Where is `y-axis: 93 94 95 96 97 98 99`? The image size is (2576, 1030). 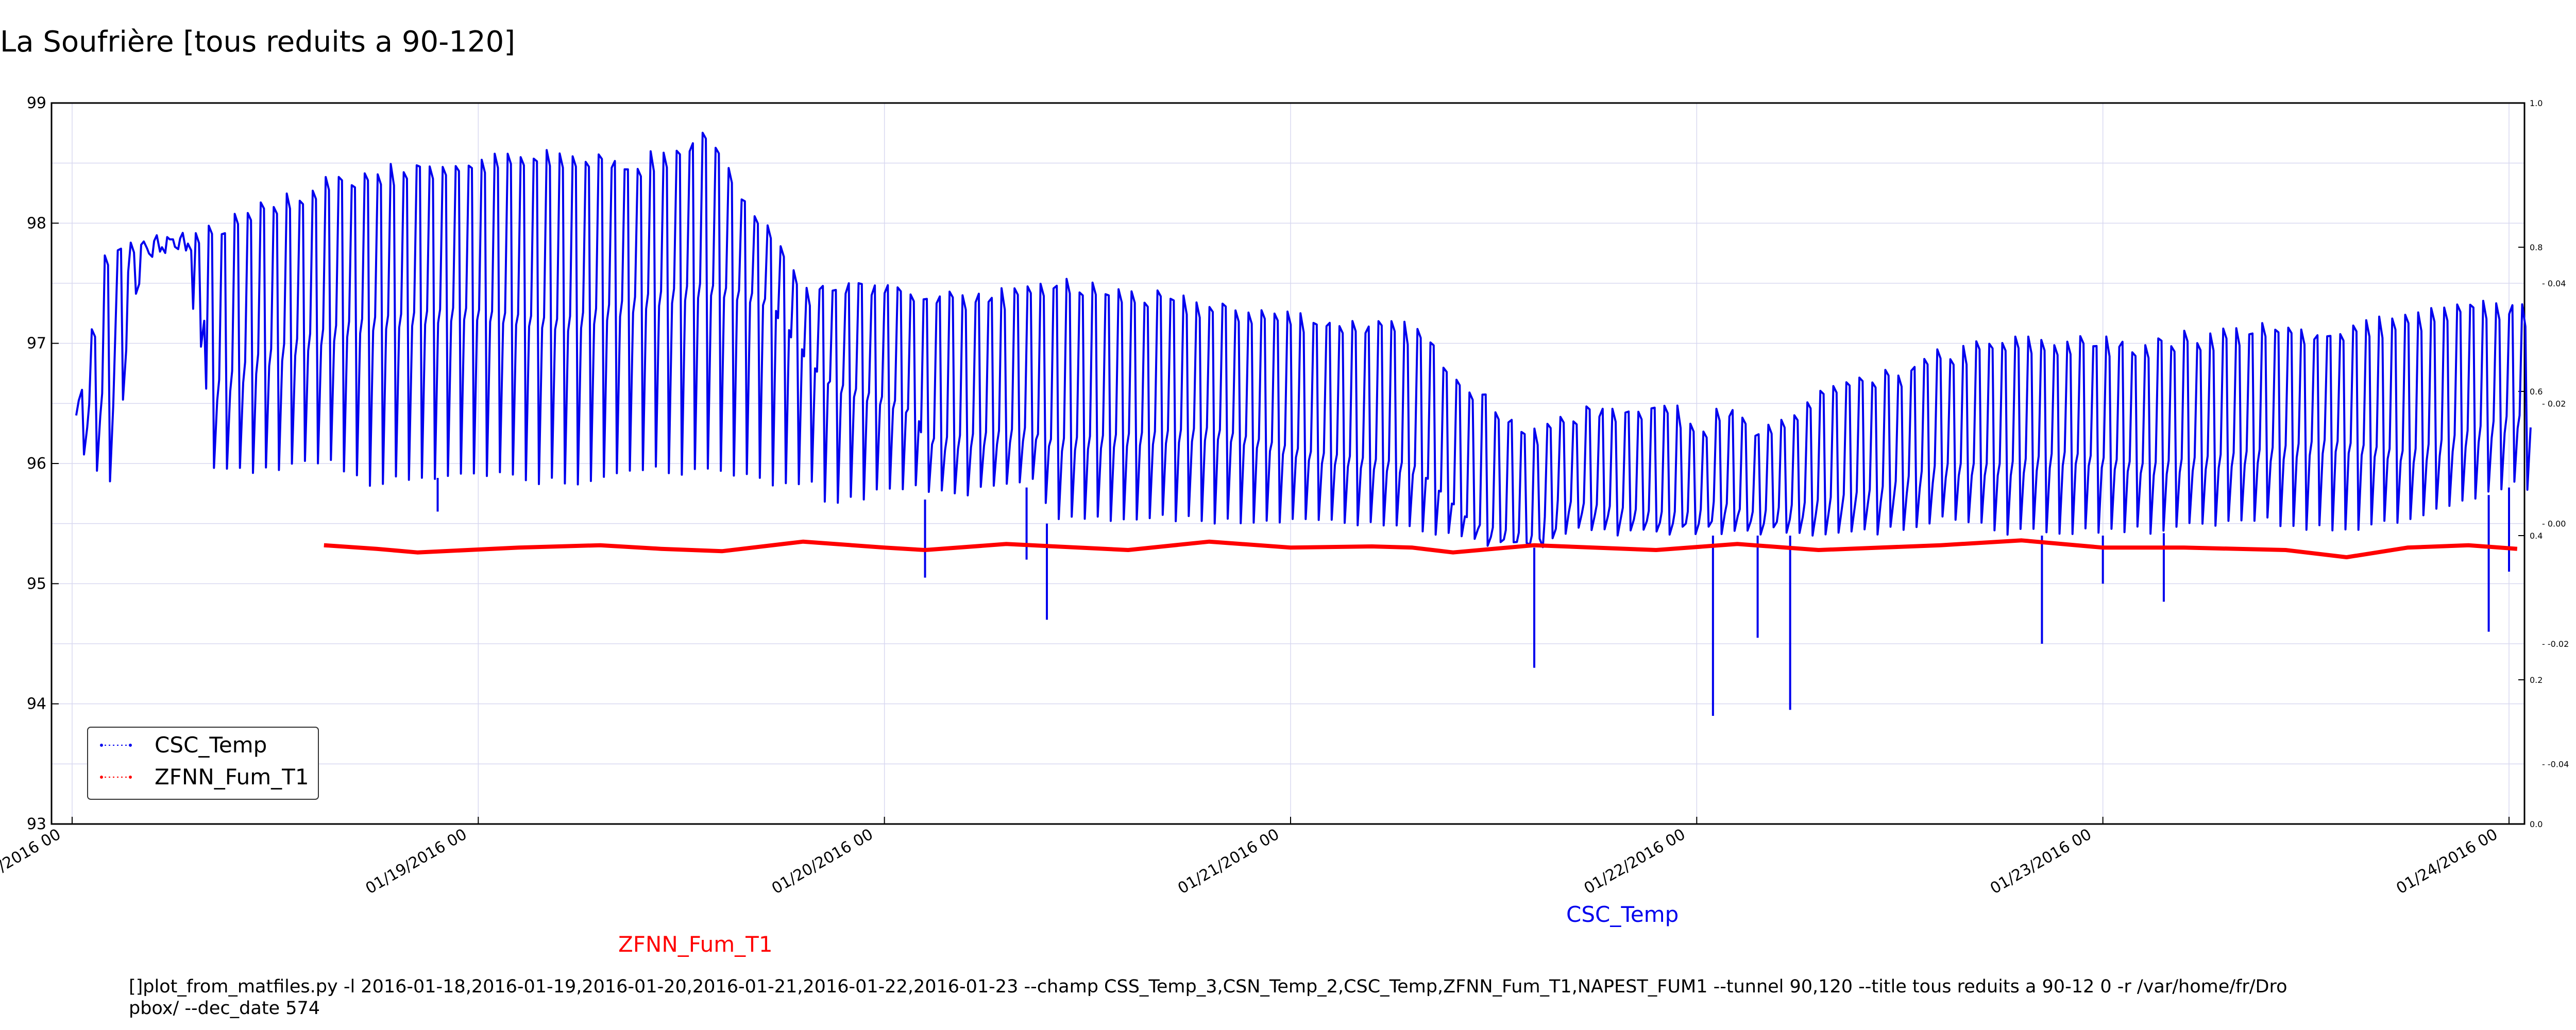
y-axis: 93 94 95 96 97 98 99 is located at coordinates (43, 463).